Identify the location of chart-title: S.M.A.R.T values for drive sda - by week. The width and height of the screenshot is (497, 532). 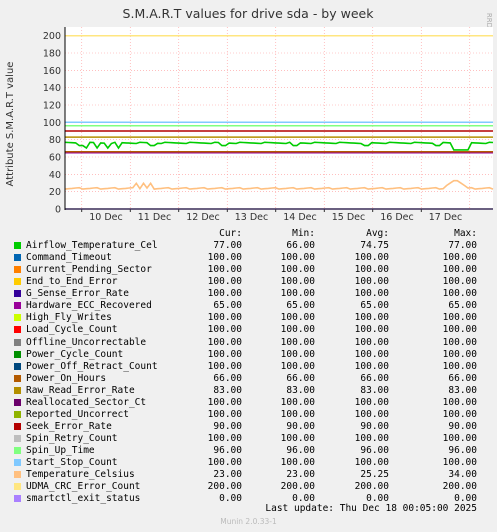
(249, 13).